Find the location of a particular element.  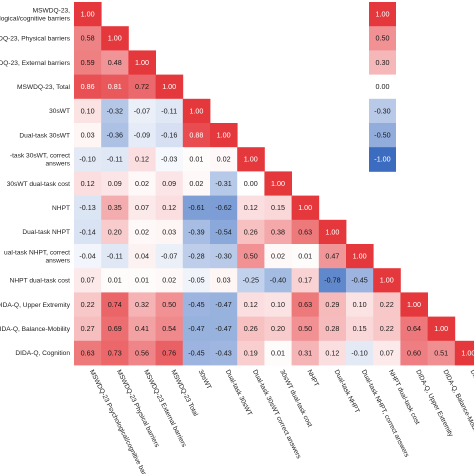

column-label: Dual-task 30sWT is located at coordinates (238, 393).